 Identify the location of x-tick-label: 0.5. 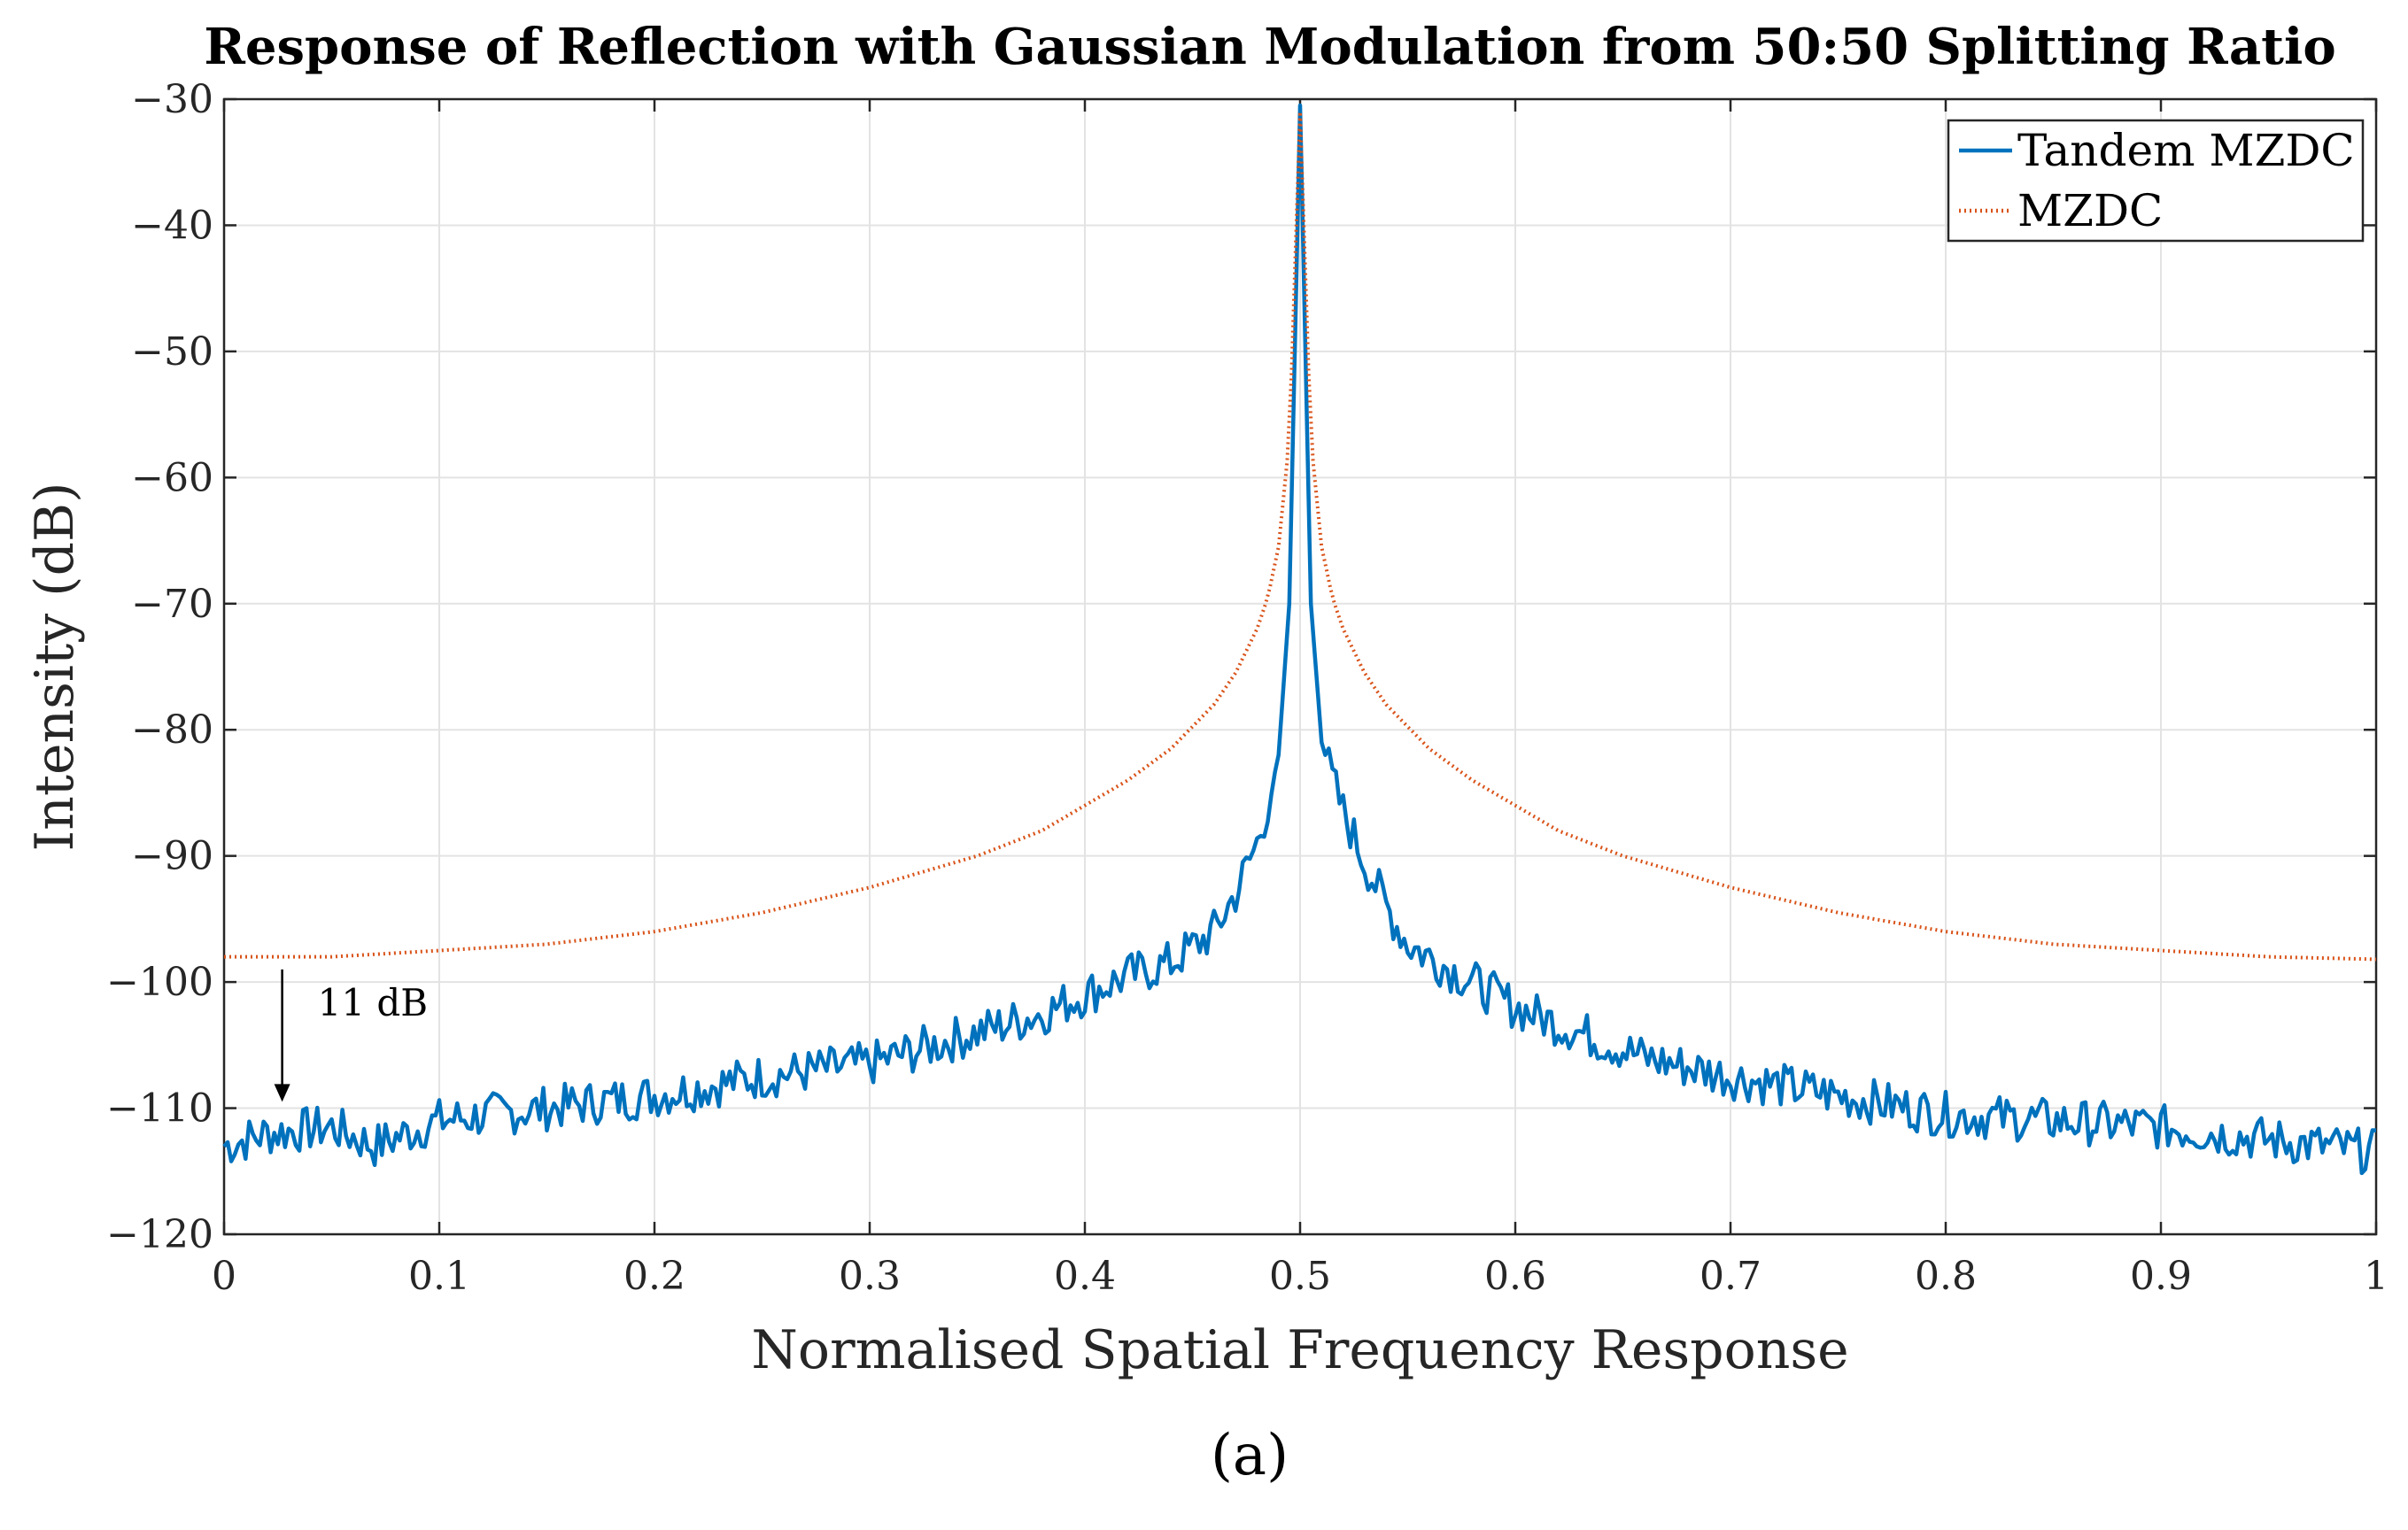
(1300, 1276).